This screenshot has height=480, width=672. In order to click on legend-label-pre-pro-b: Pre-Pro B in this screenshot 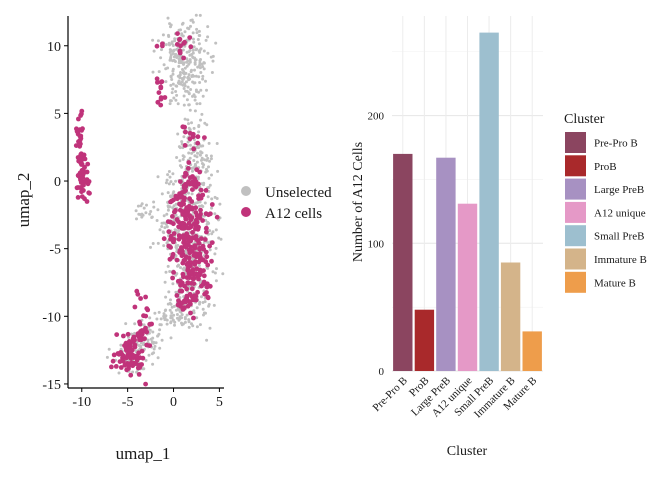, I will do `click(616, 144)`.